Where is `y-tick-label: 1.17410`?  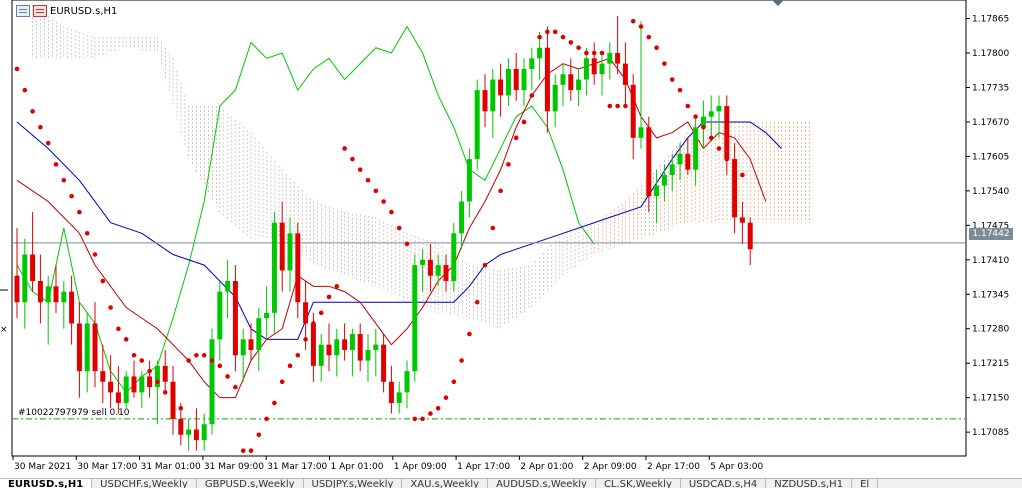 y-tick-label: 1.17410 is located at coordinates (990, 261).